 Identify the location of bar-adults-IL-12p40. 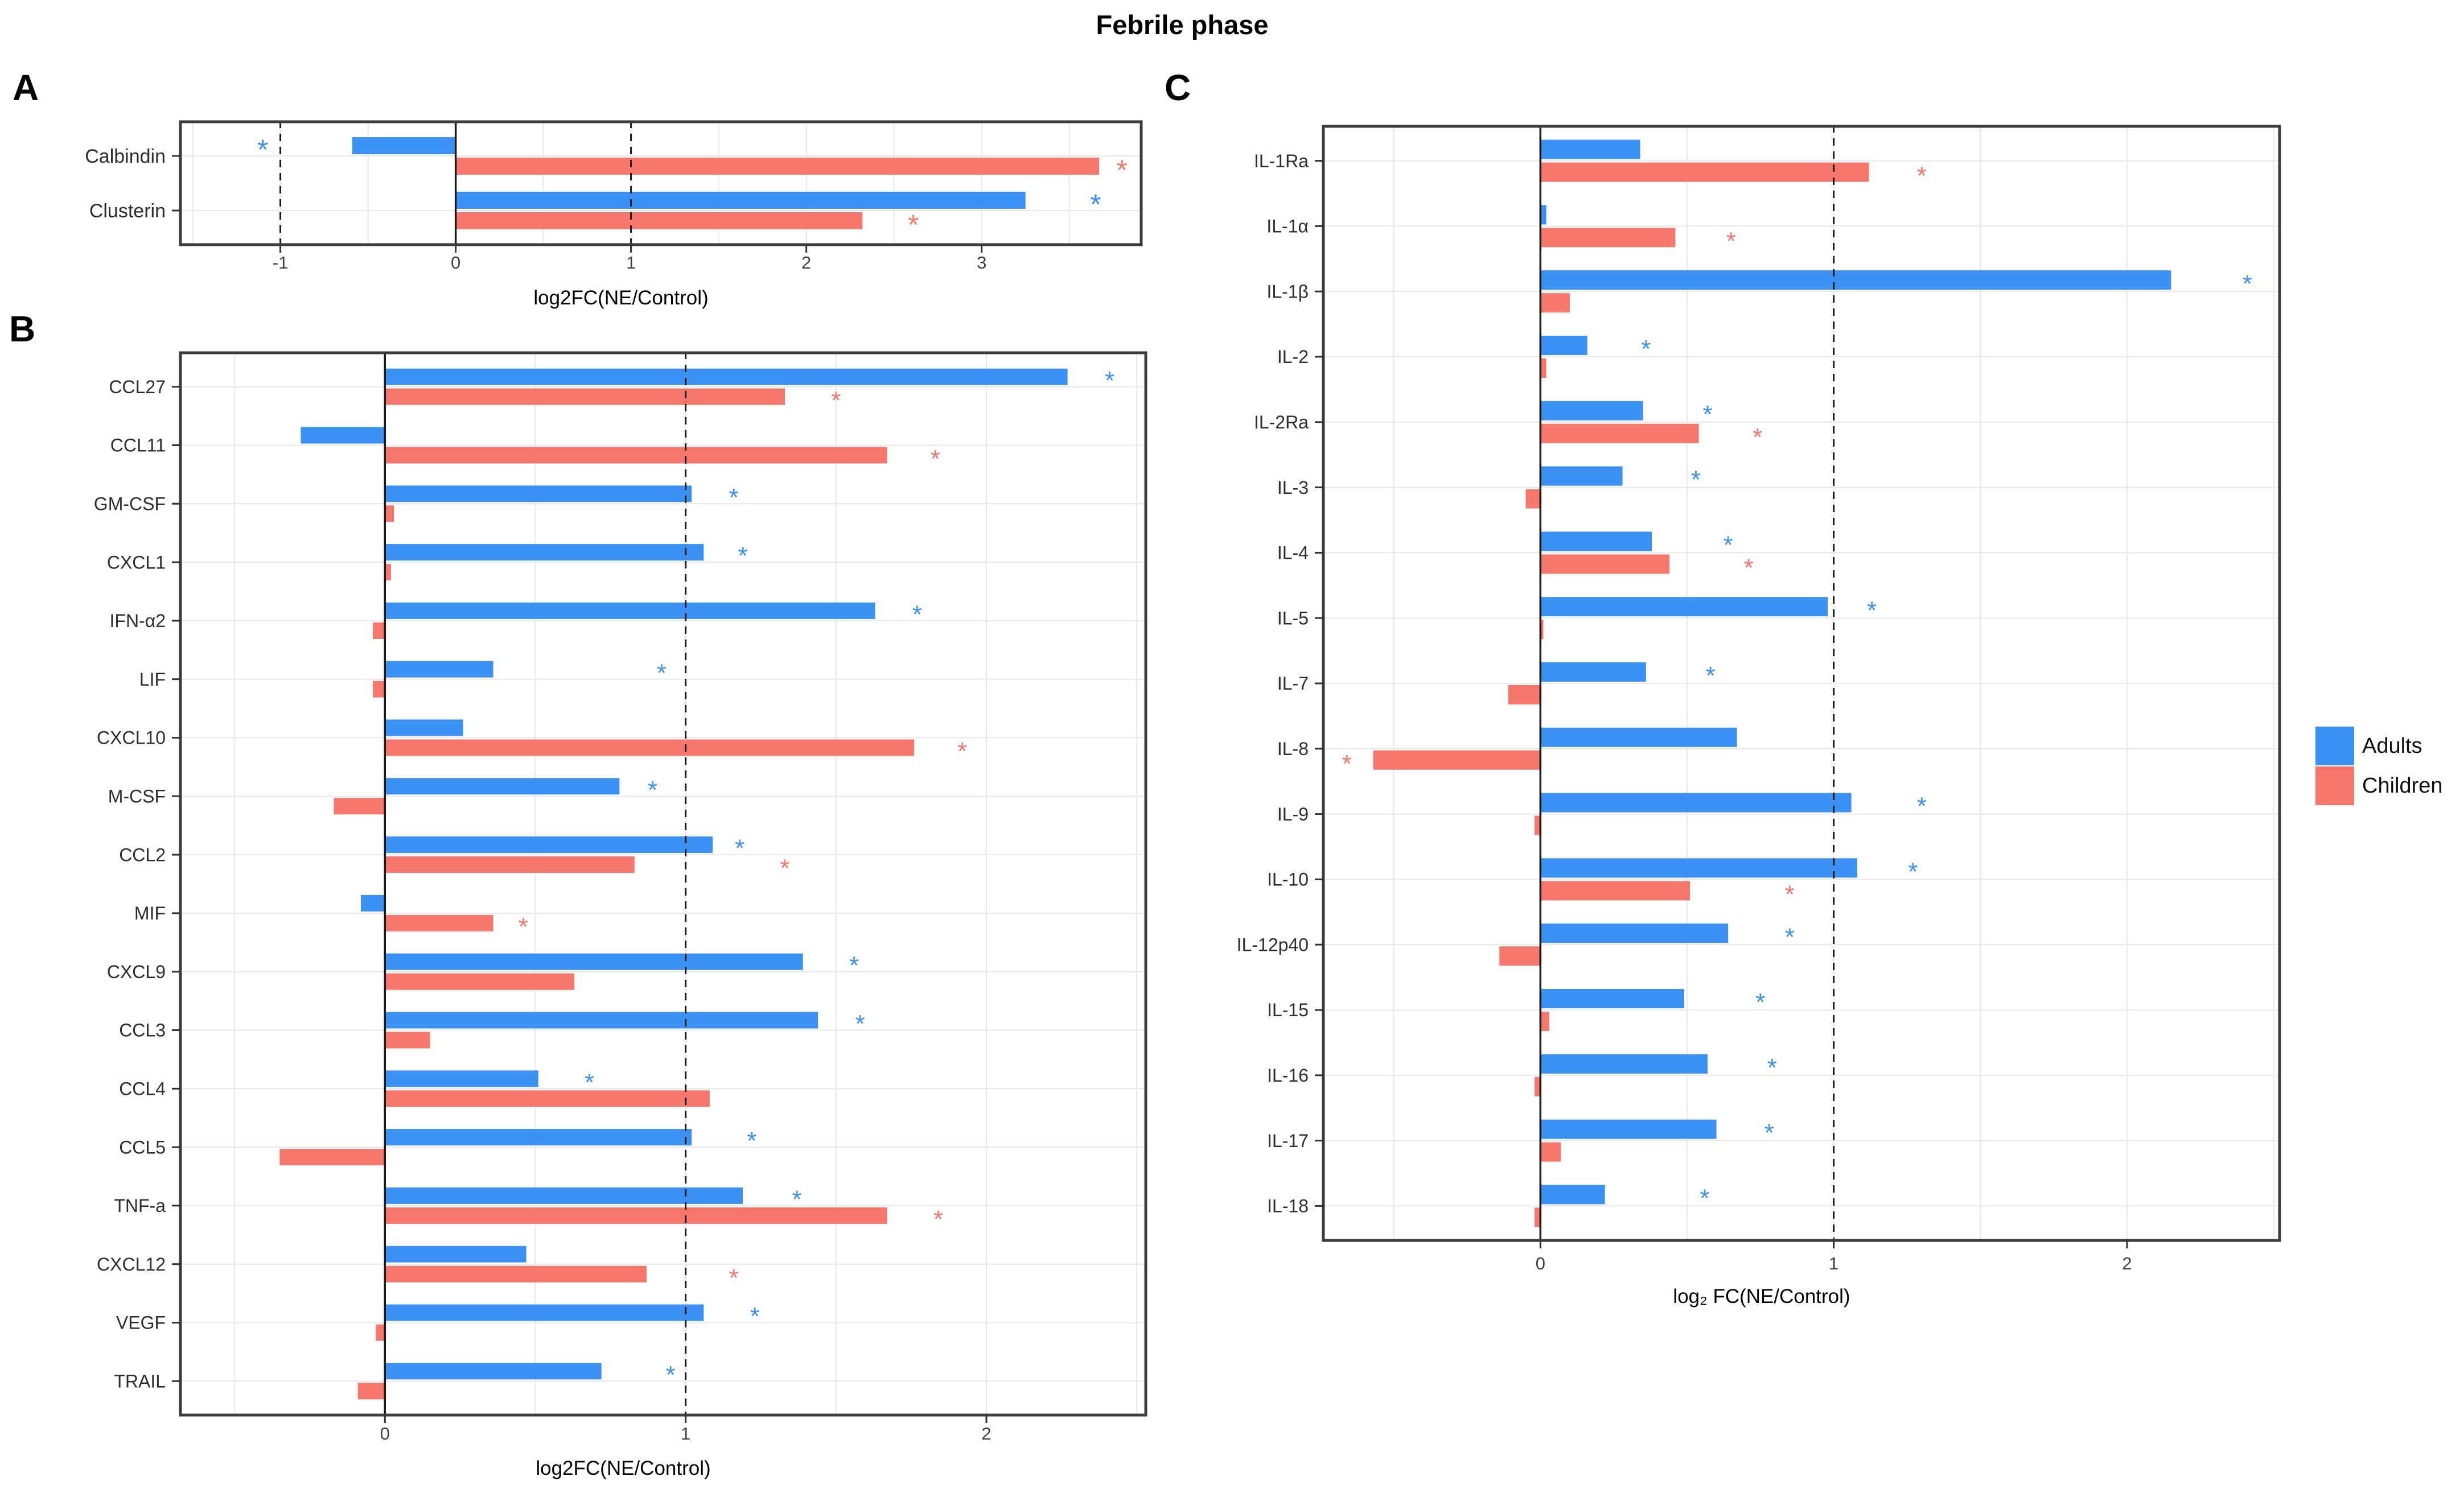
(1634, 933).